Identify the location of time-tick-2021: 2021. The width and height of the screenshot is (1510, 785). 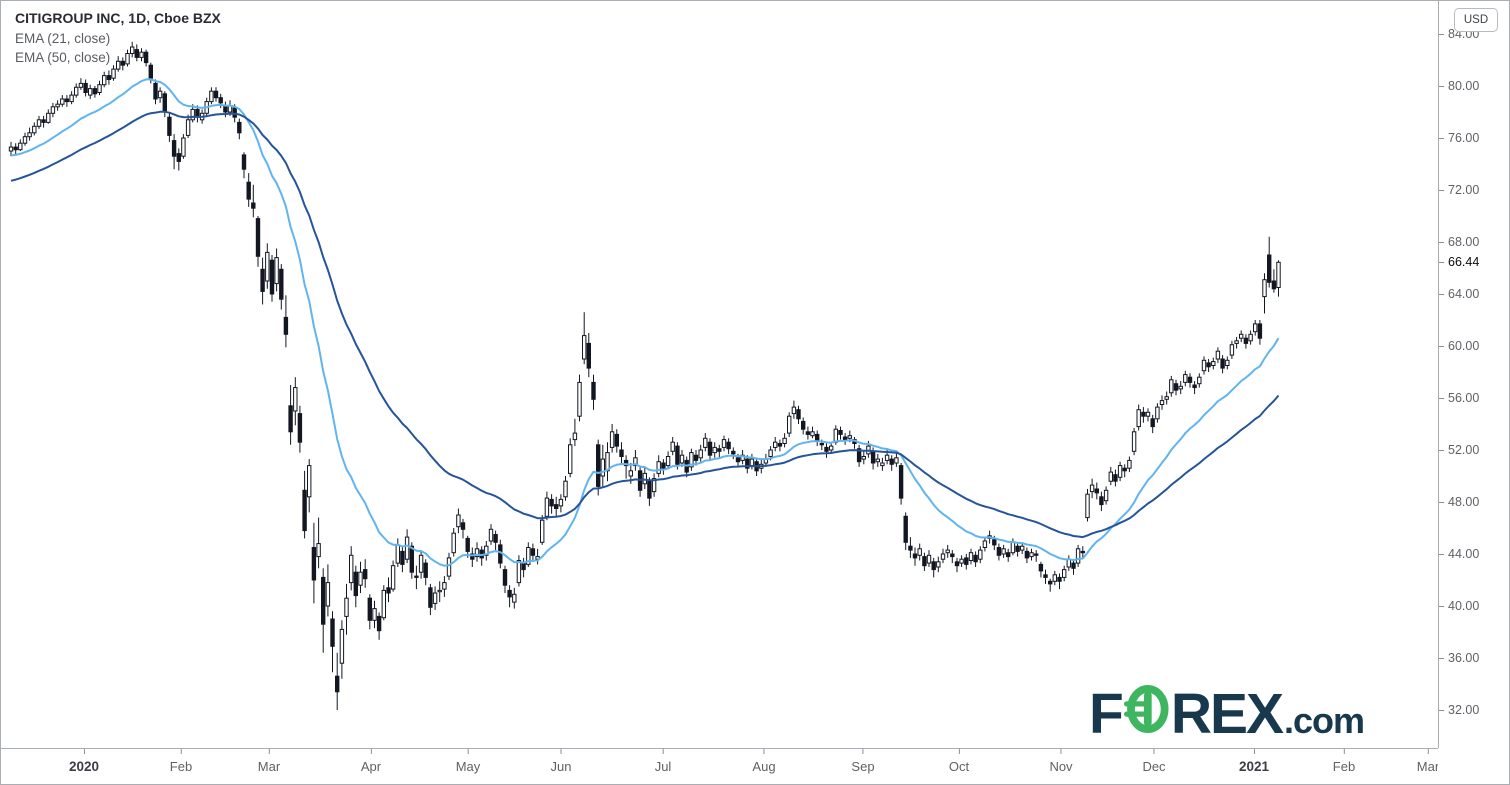
(1254, 761).